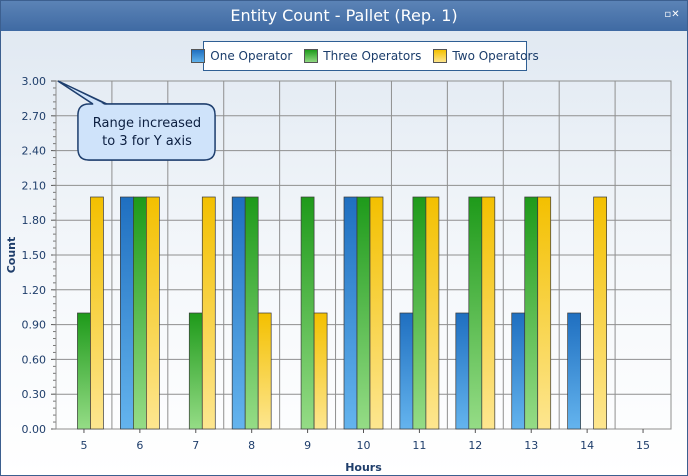 The height and width of the screenshot is (476, 688). I want to click on y-tick-label: 1.20, so click(34, 290).